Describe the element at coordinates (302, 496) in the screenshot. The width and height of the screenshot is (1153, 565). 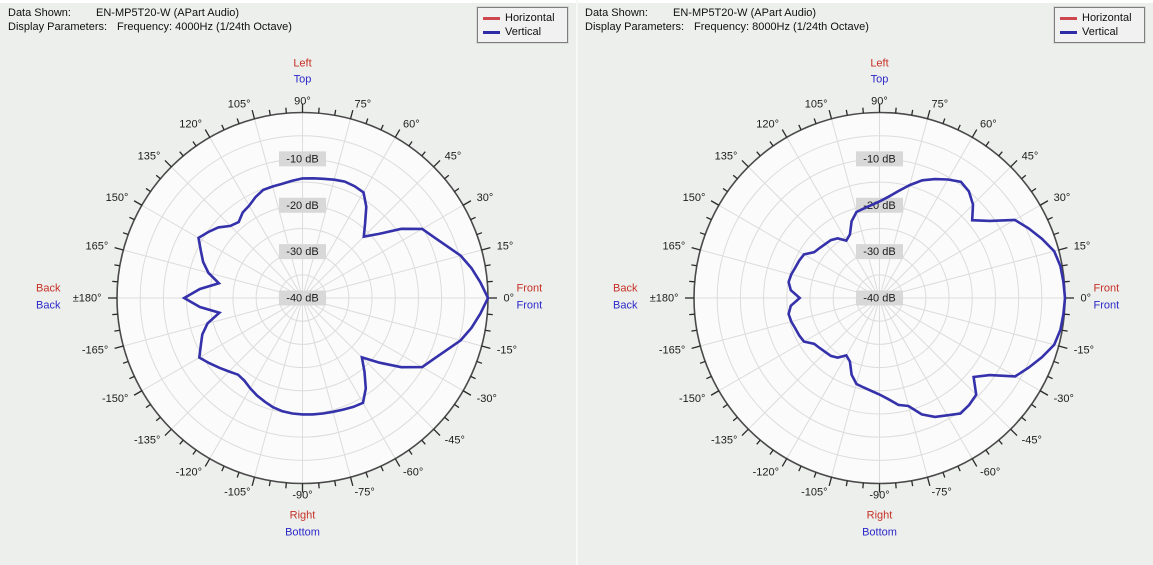
I see `angle-label: -90°` at that location.